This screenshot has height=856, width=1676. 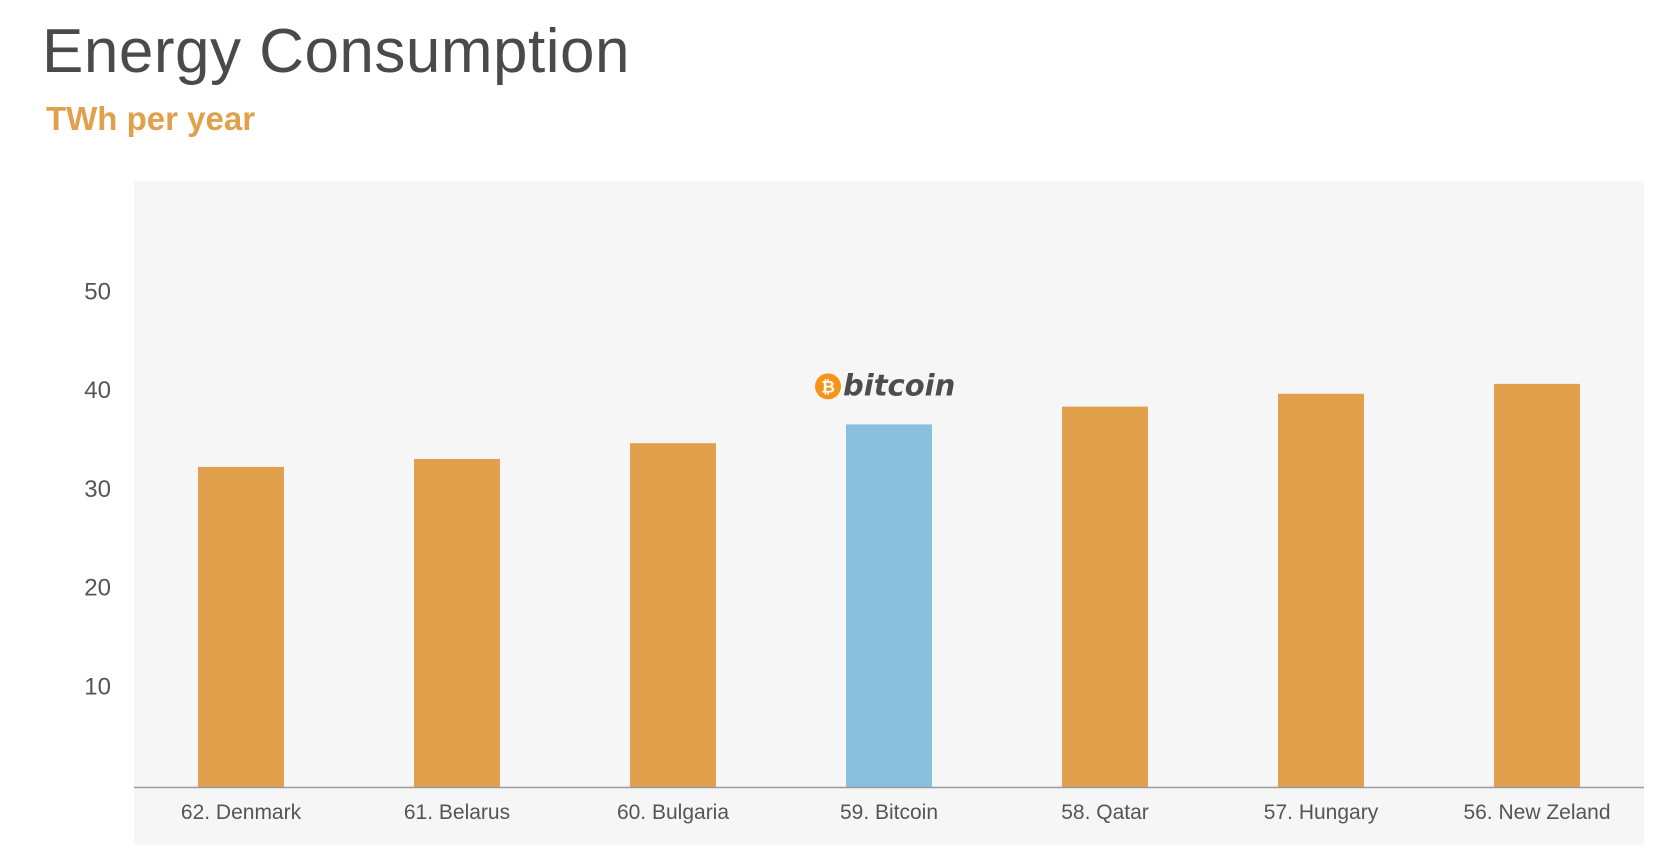 What do you see at coordinates (1321, 812) in the screenshot?
I see `x-tick-label: 57. Hungary` at bounding box center [1321, 812].